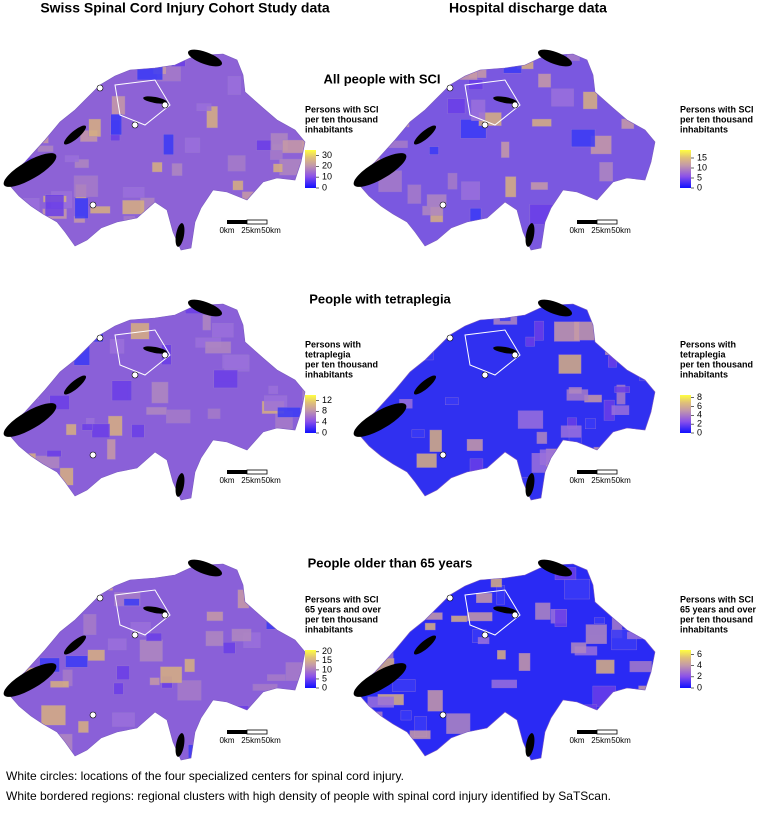 The height and width of the screenshot is (817, 778). I want to click on legend-tick-label: 4, so click(699, 665).